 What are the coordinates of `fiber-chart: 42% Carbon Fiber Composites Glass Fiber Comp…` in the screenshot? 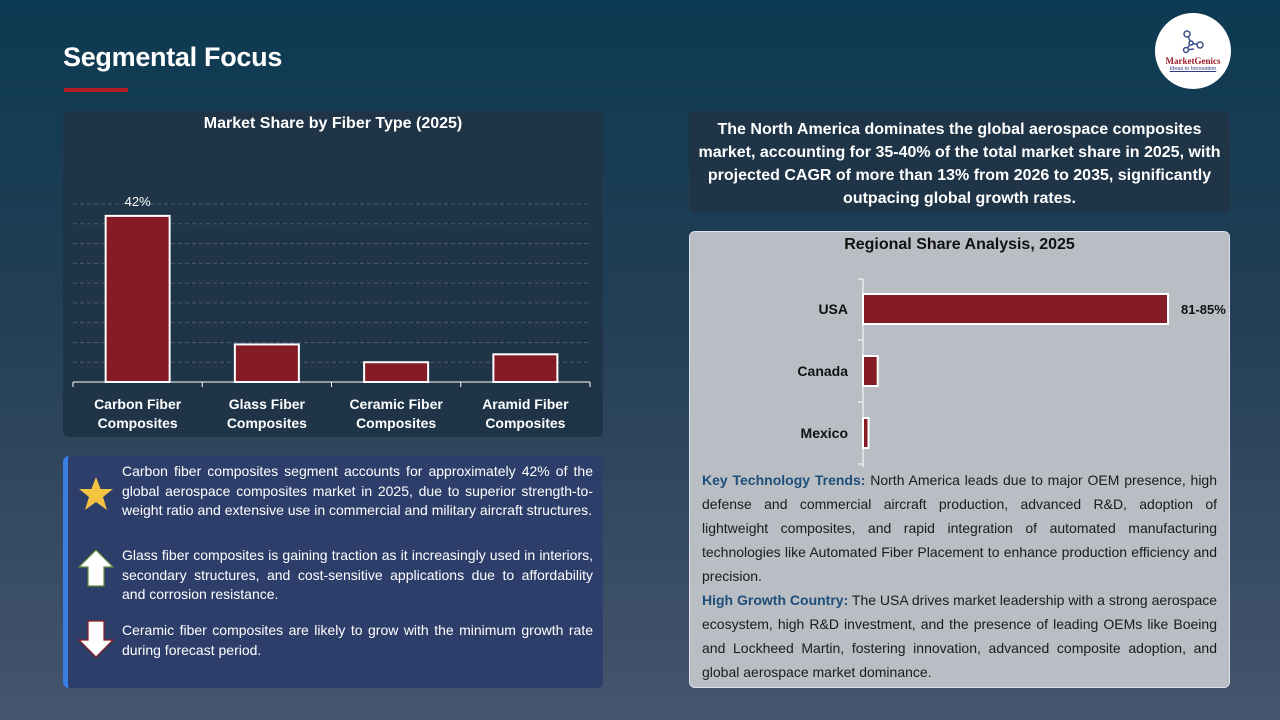 It's located at (331, 312).